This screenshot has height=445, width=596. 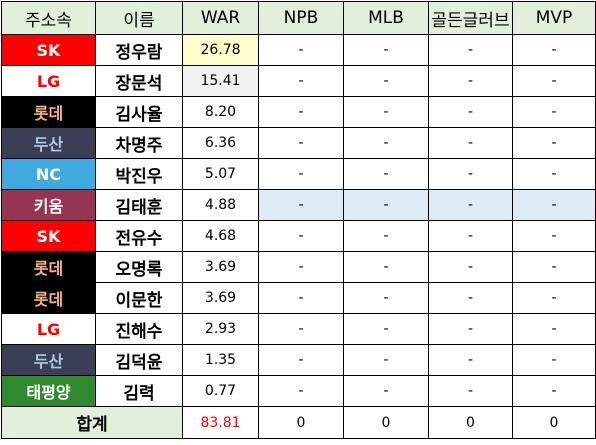 I want to click on header-row: 주소속 이름 WAR NPB MLB 골든글러브 MVP, so click(x=298, y=18).